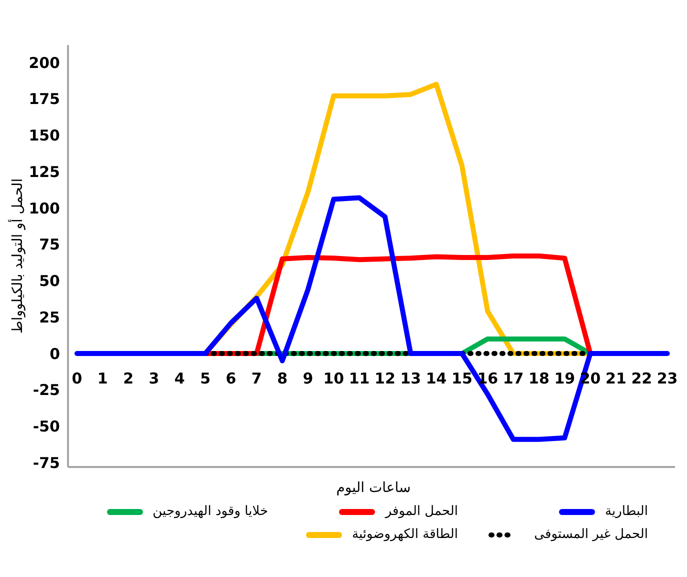 Image resolution: width=687 pixels, height=577 pixels. What do you see at coordinates (487, 378) in the screenshot?
I see `x-tick-label: 16` at bounding box center [487, 378].